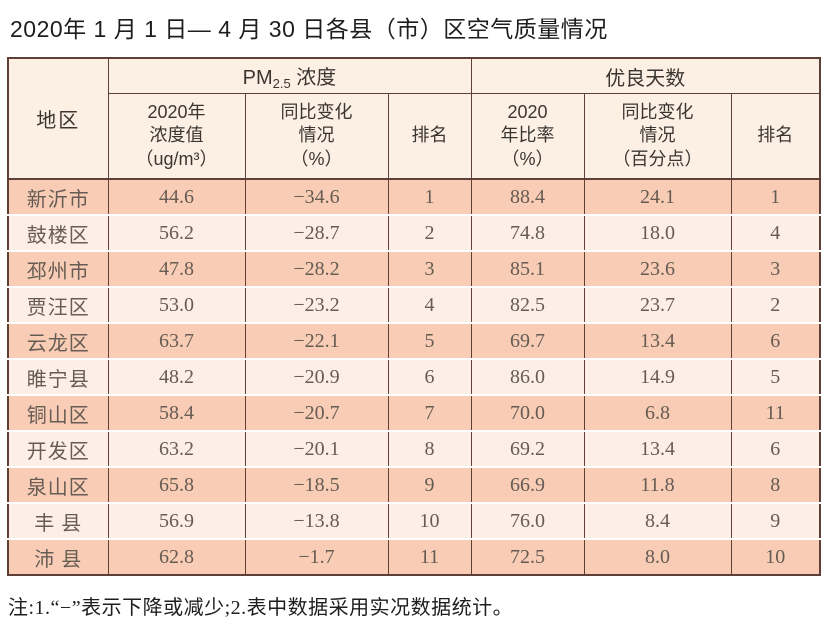  Describe the element at coordinates (429, 376) in the screenshot. I see `cell-pm-rank: 6` at that location.